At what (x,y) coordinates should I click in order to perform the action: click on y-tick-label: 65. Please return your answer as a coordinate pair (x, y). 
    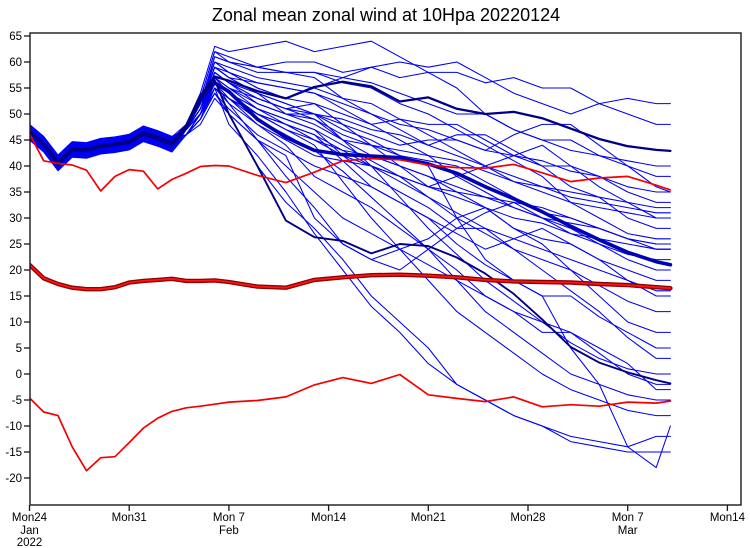
    Looking at the image, I should click on (15, 37).